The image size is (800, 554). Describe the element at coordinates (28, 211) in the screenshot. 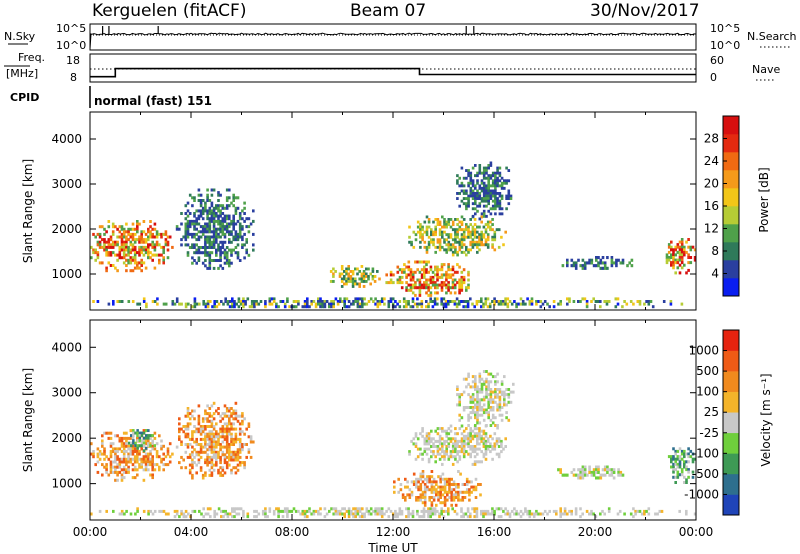

I see `power-ylabel: Slant Range [km]` at that location.